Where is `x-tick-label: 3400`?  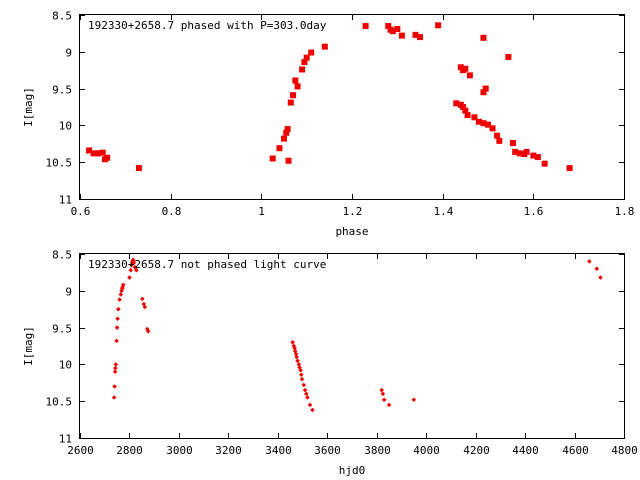 x-tick-label: 3400 is located at coordinates (278, 450).